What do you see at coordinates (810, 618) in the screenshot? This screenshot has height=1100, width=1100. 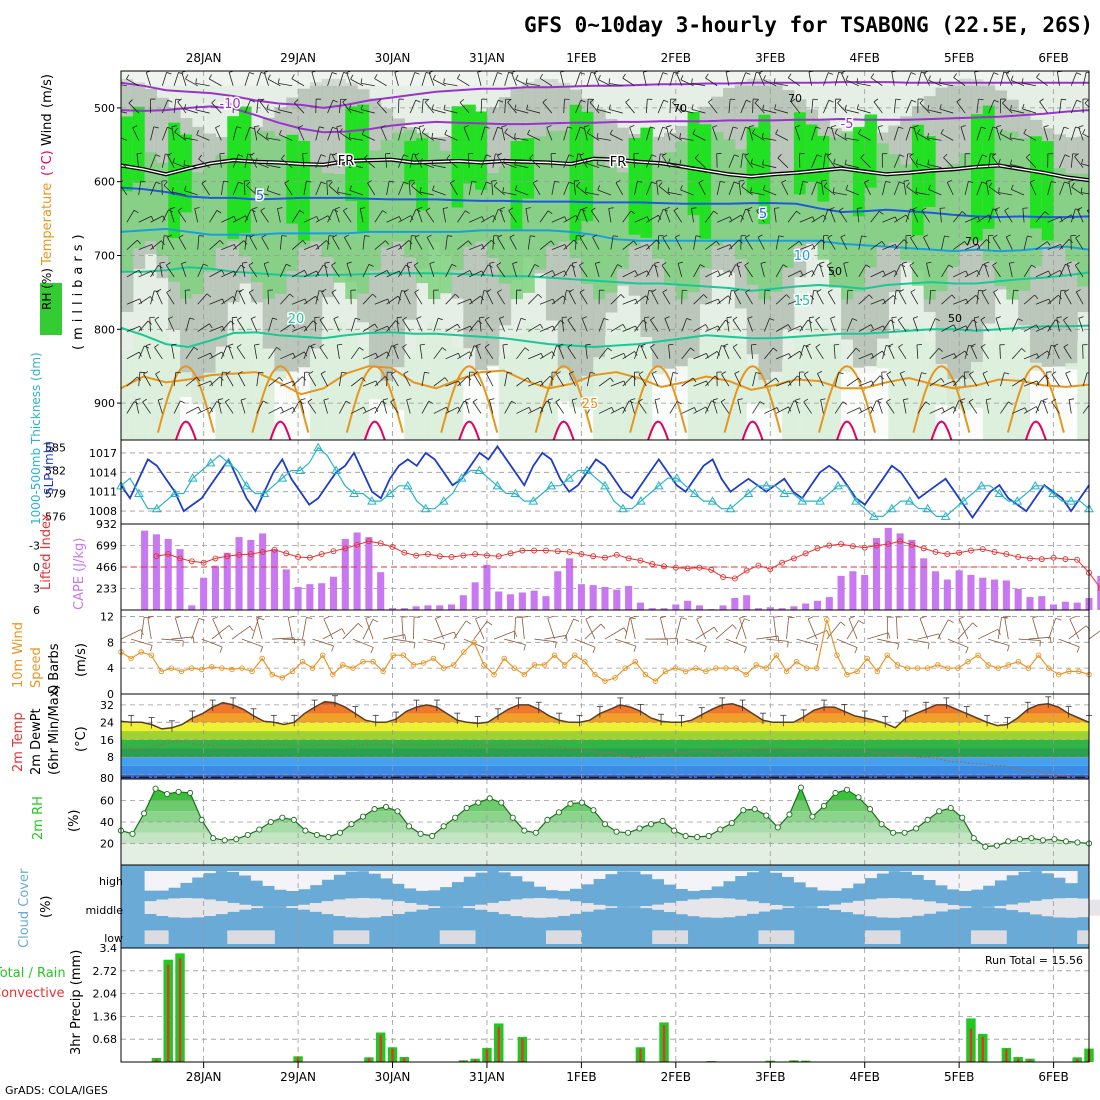 I see `surface-wind-barb-flag` at bounding box center [810, 618].